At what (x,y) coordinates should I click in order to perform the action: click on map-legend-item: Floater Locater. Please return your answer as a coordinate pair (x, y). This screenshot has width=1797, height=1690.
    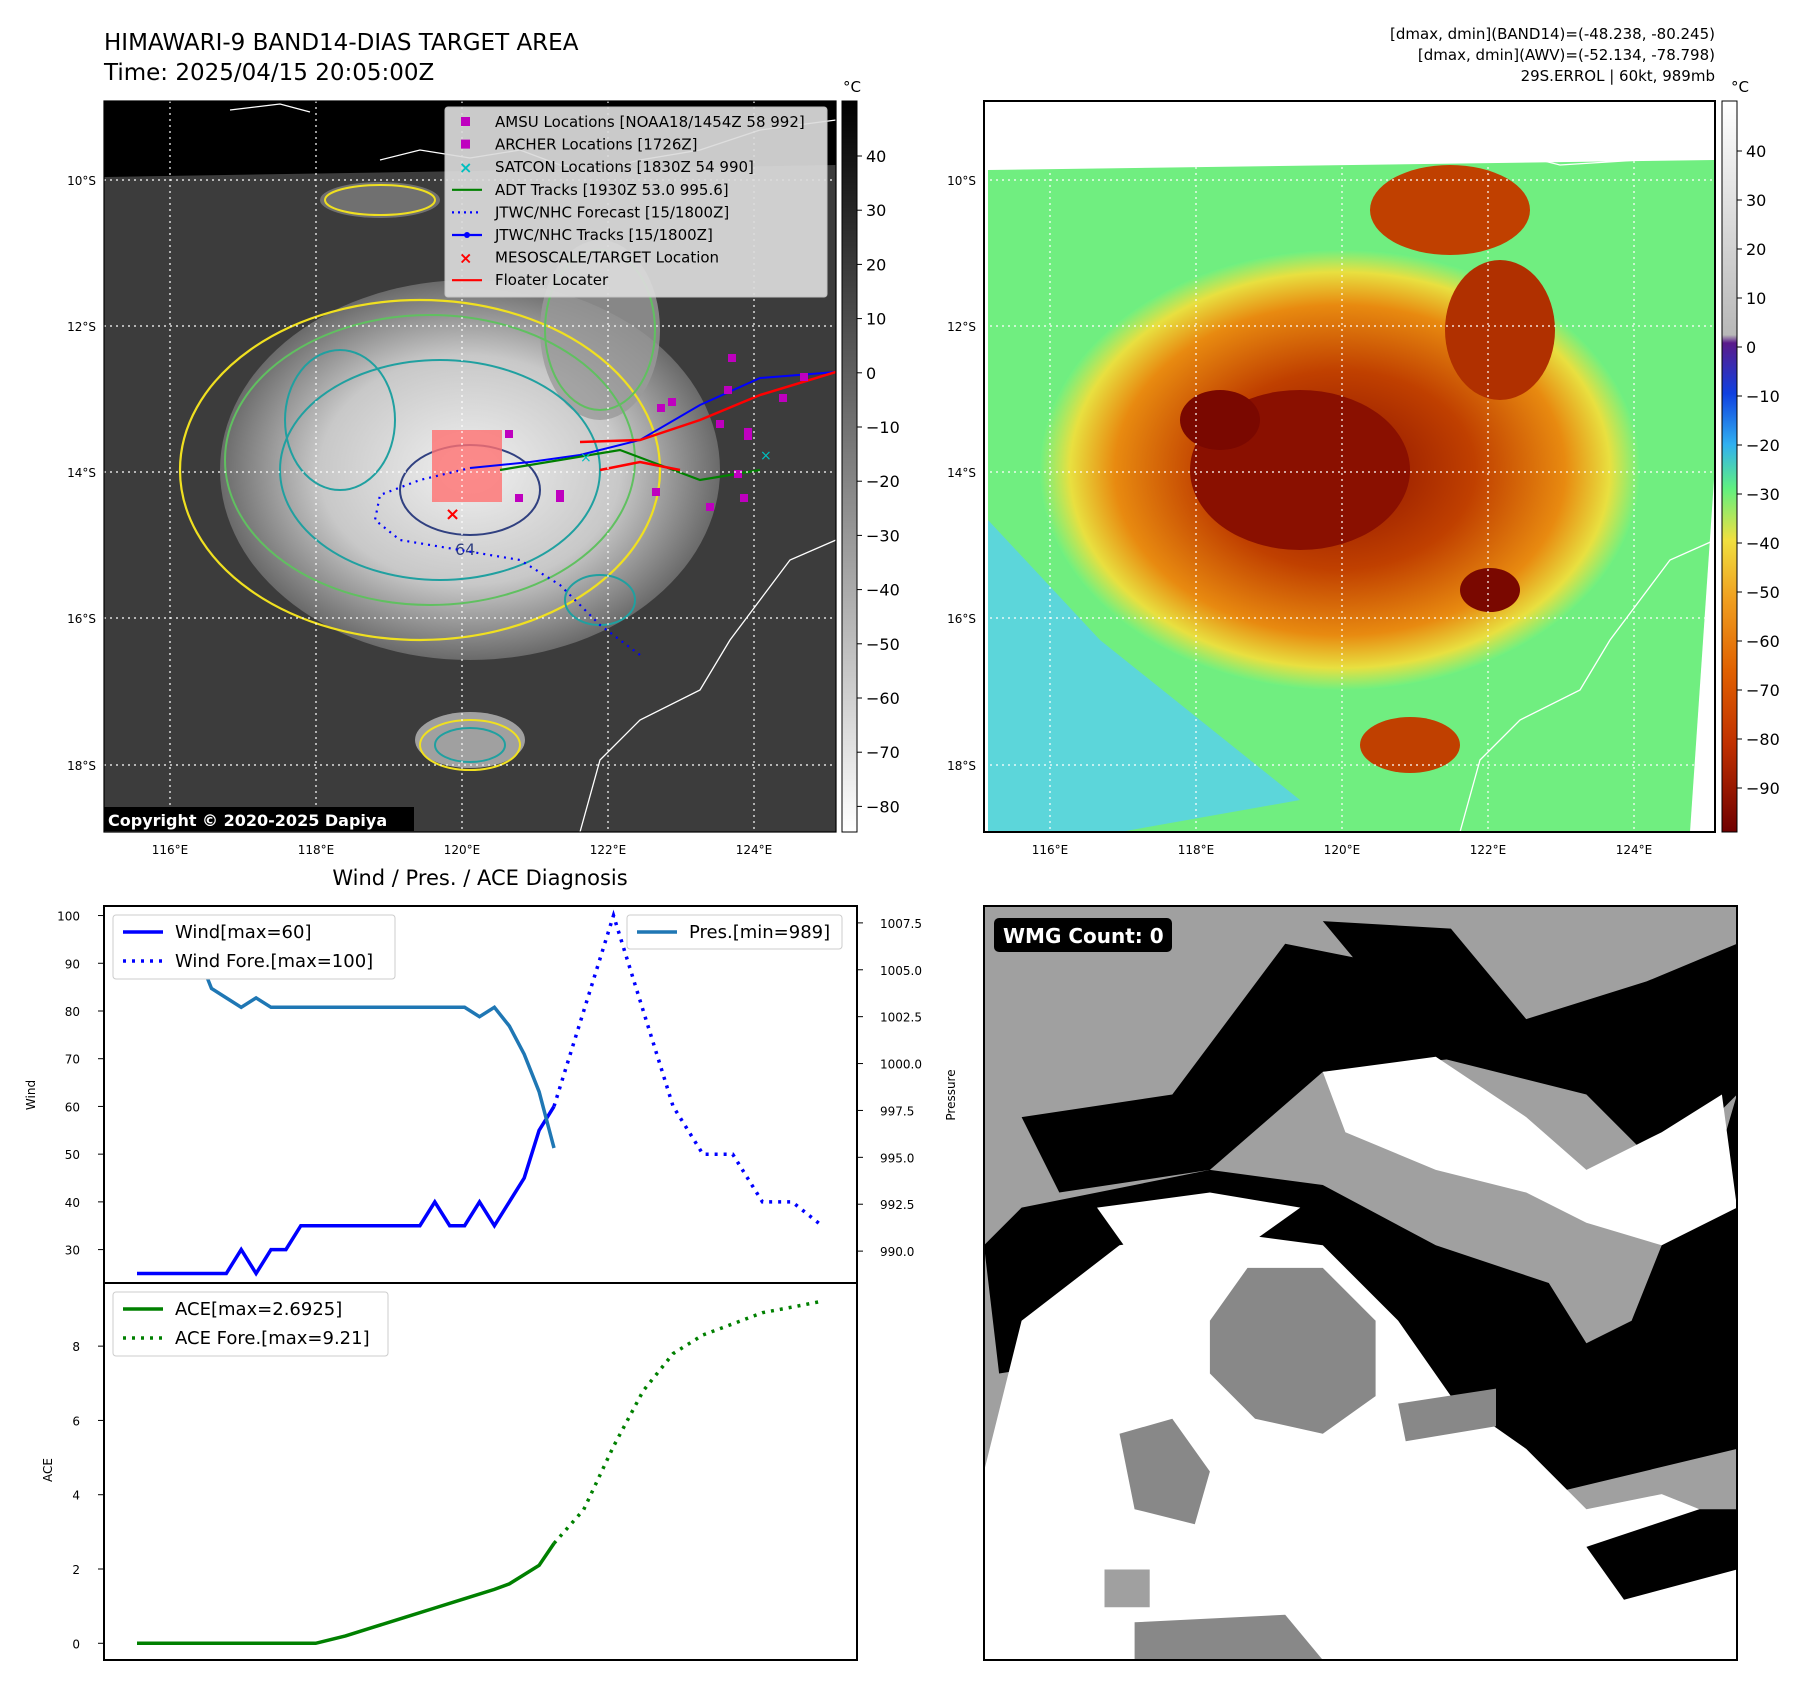
    Looking at the image, I should click on (530, 280).